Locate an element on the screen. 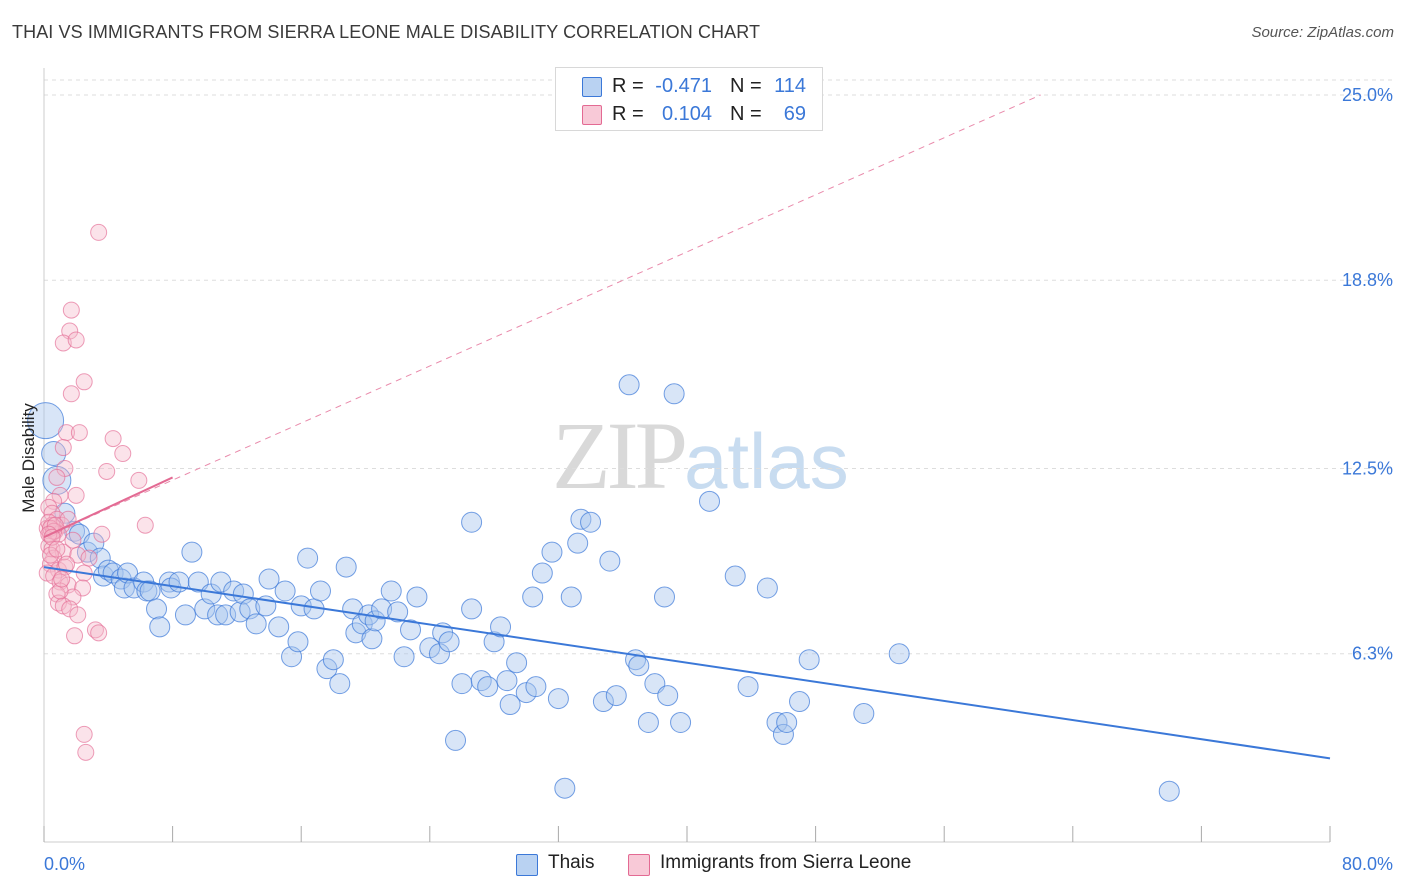 This screenshot has height=892, width=1406. bottom-legend-label-thais: Thais is located at coordinates (571, 862).